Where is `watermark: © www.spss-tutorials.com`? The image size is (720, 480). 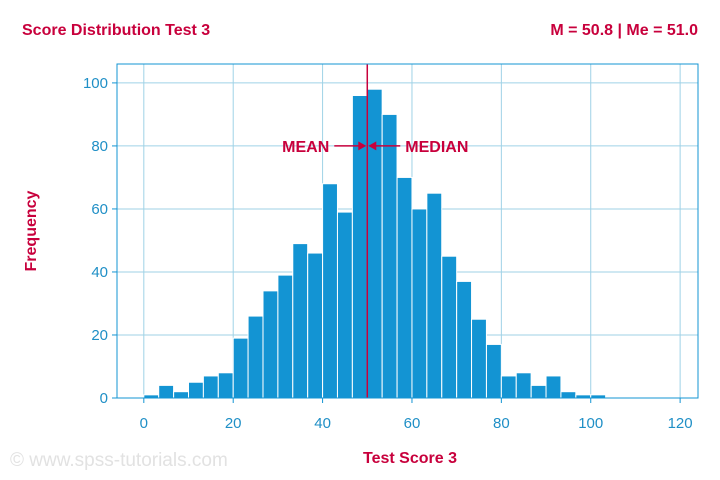
watermark: © www.spss-tutorials.com is located at coordinates (119, 460).